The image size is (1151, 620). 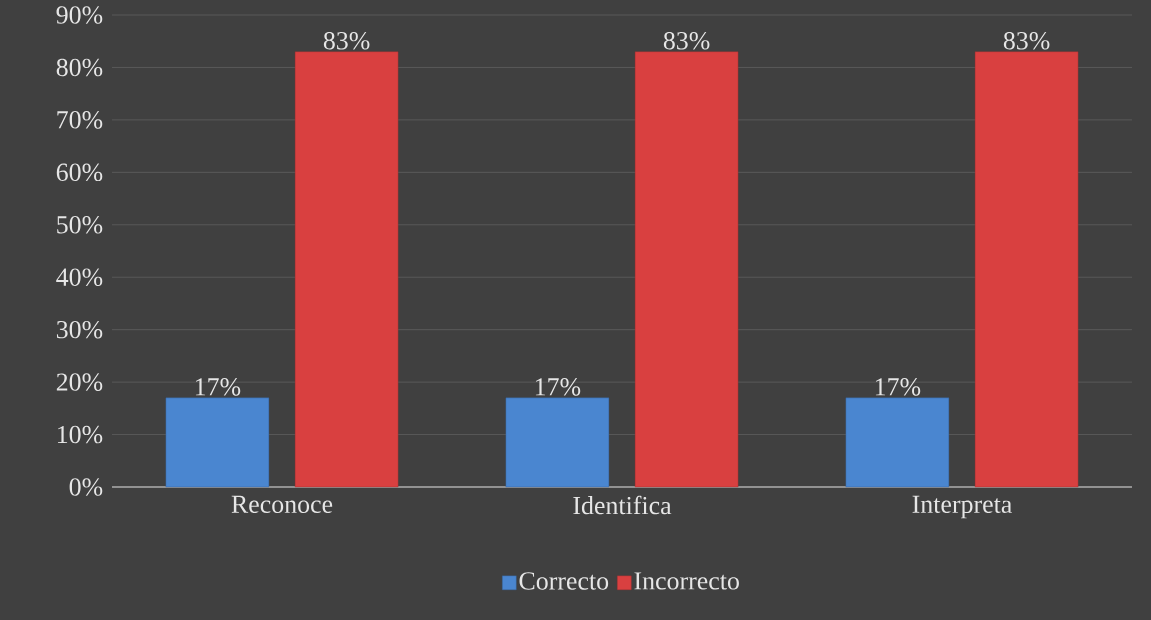 What do you see at coordinates (79, 329) in the screenshot?
I see `y-tick-label: 30%` at bounding box center [79, 329].